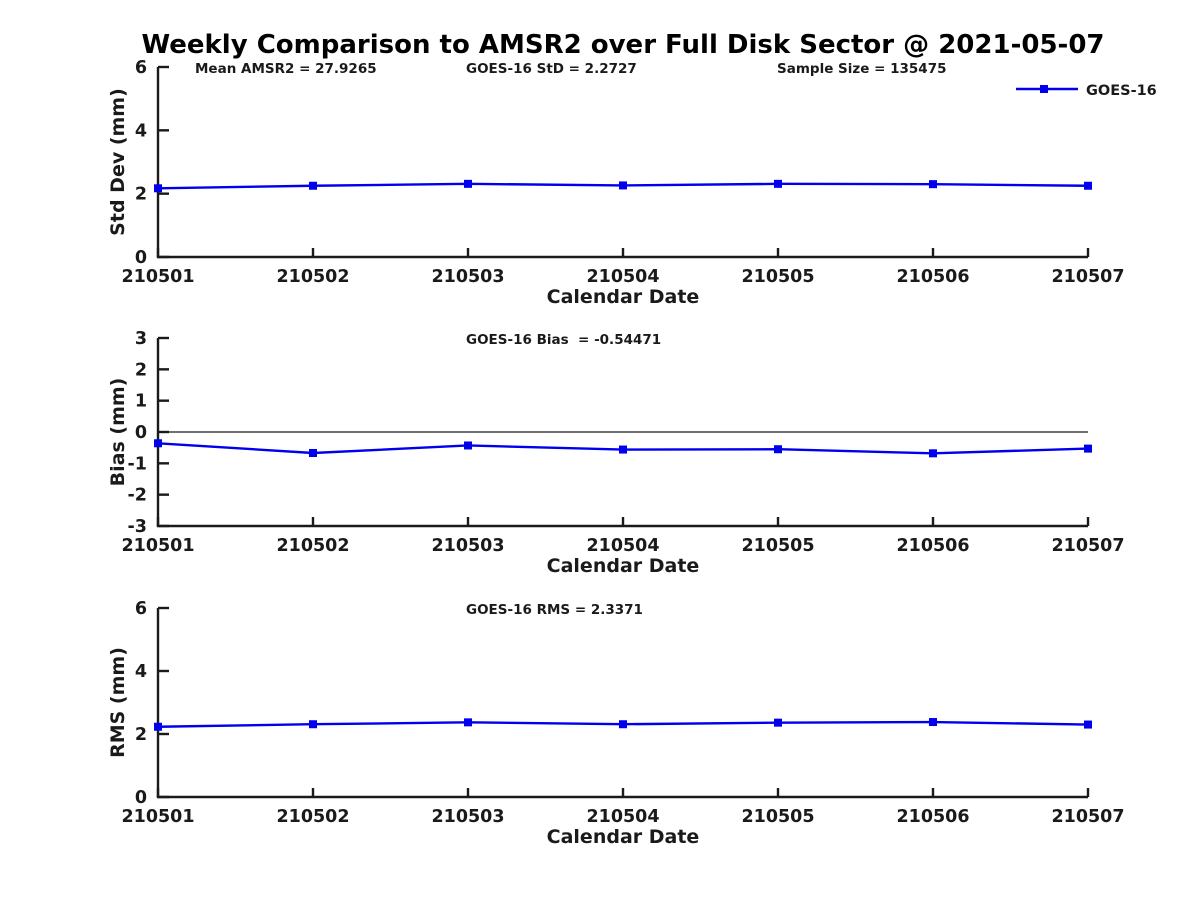  Describe the element at coordinates (622, 277) in the screenshot. I see `std-dev-x-tick-label: 210504` at that location.